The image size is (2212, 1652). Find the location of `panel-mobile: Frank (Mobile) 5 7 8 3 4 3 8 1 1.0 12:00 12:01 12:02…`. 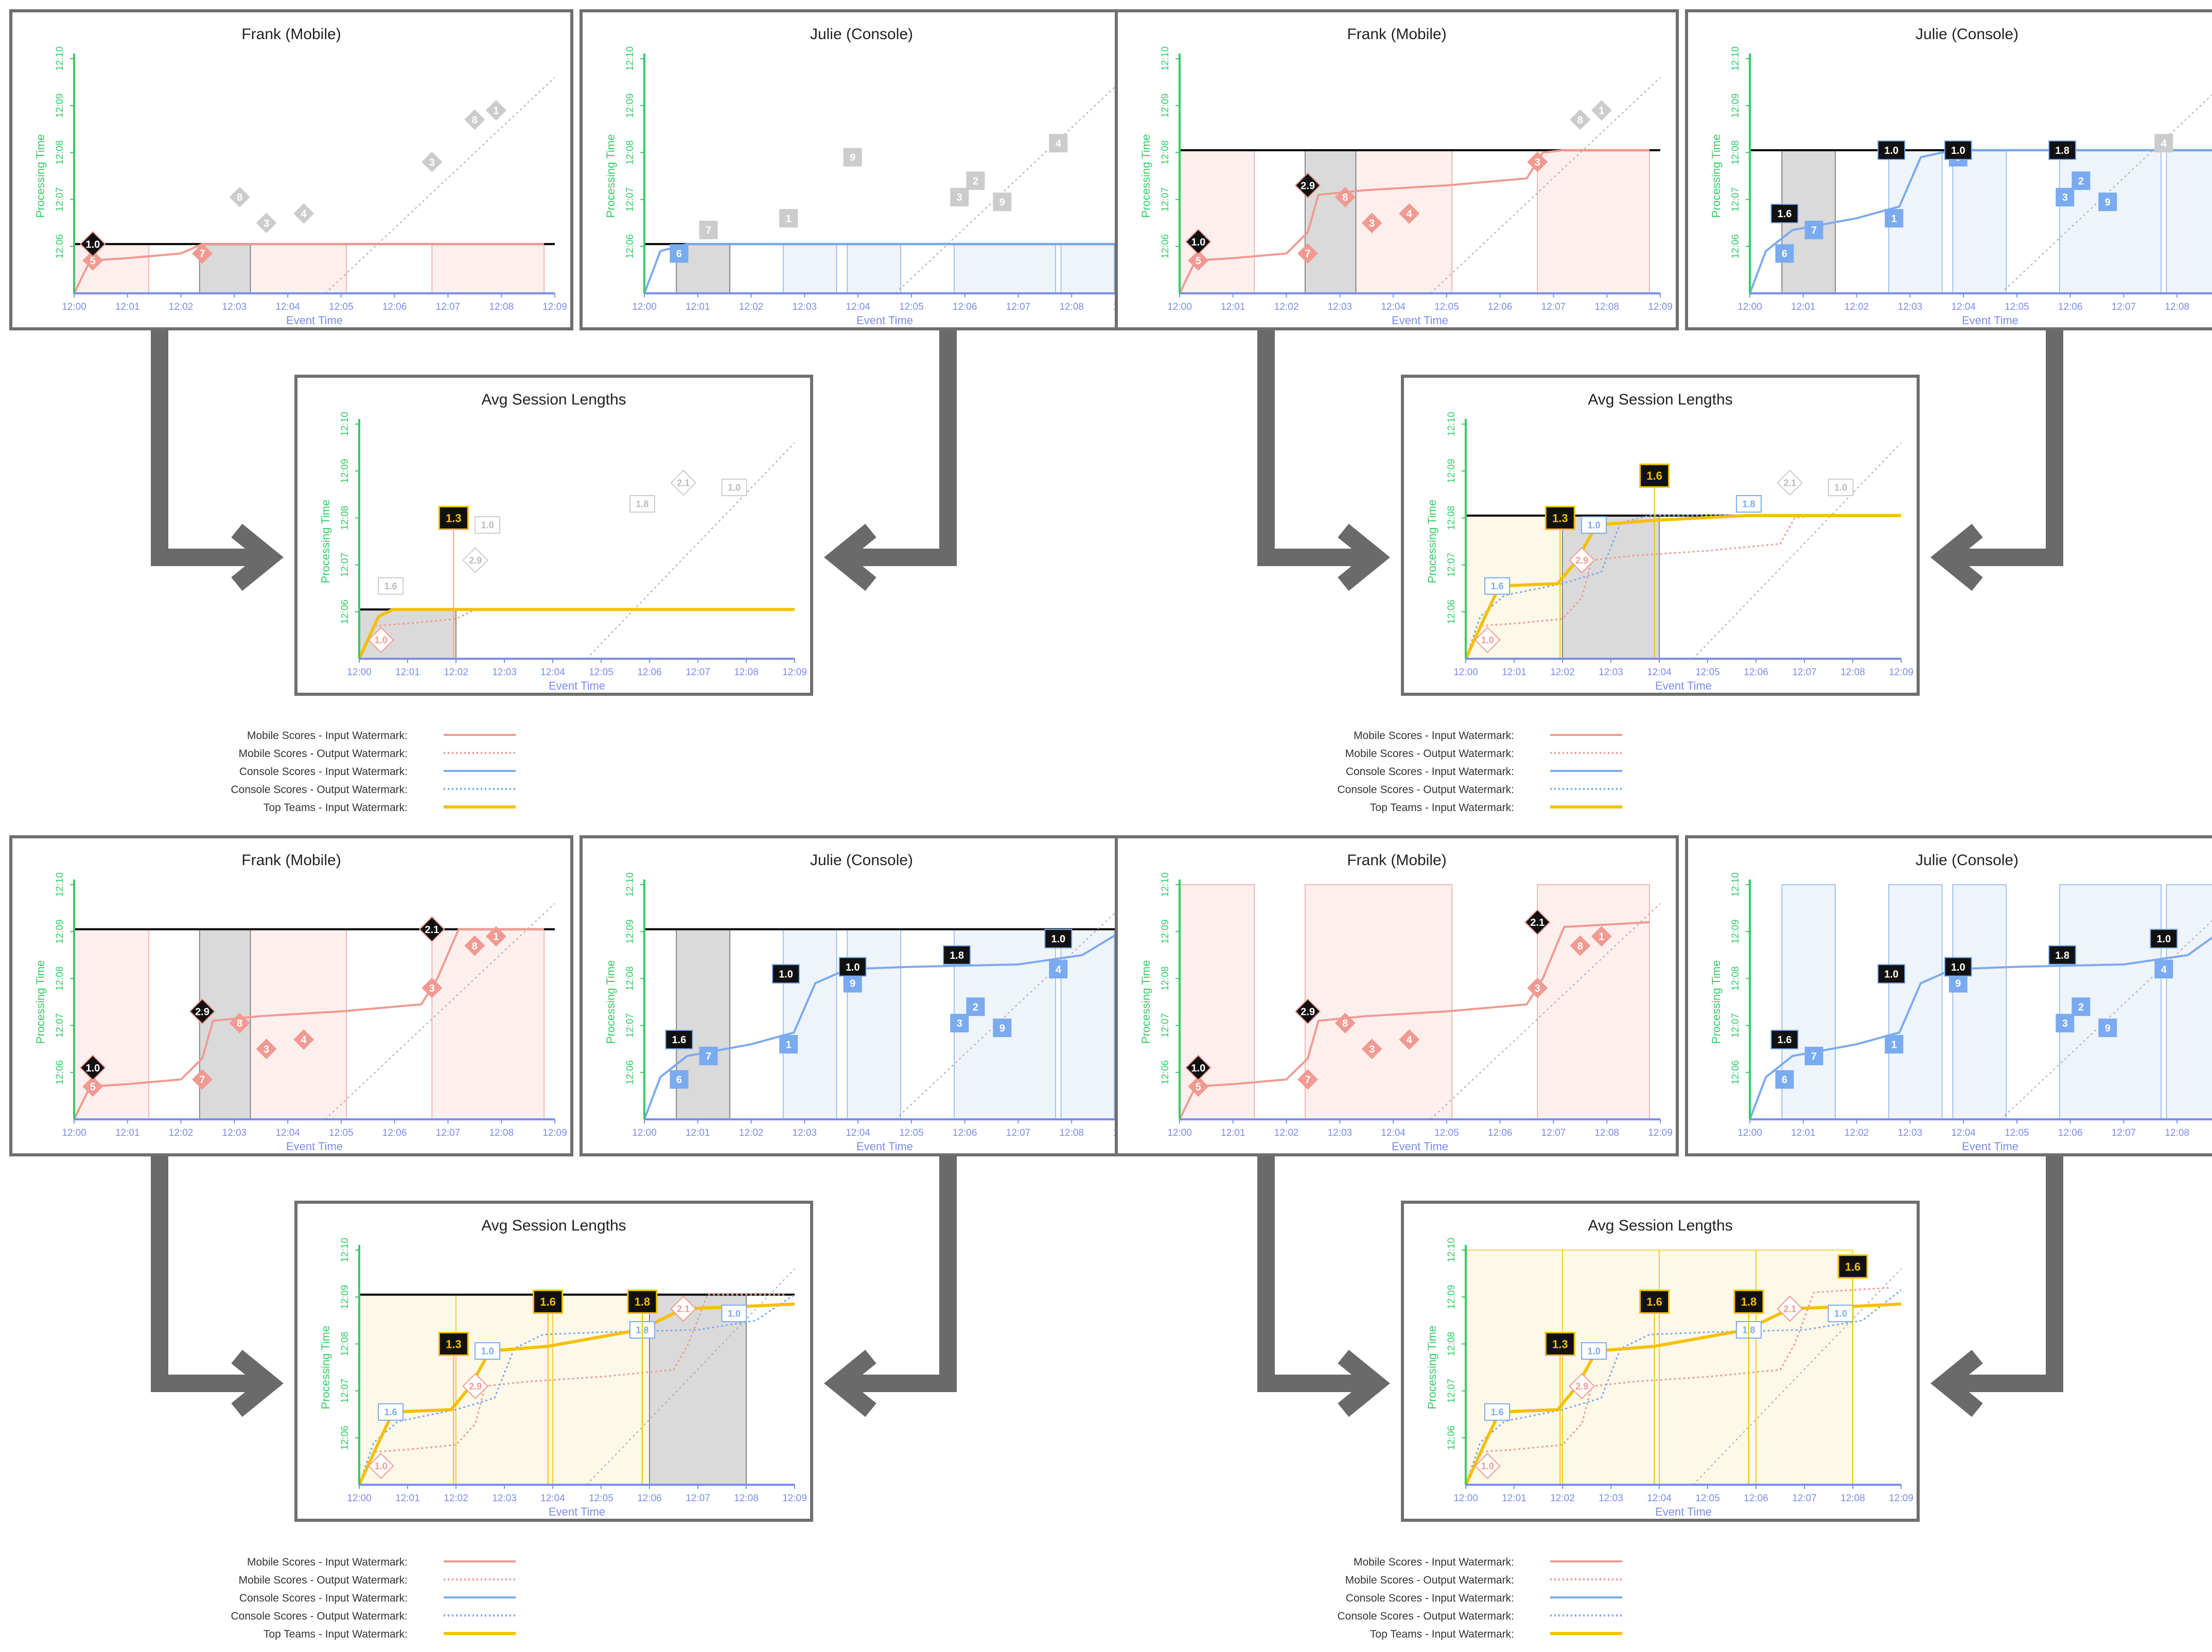

panel-mobile: Frank (Mobile) 5 7 8 3 4 3 8 1 1.0 12:00 12:01 12:02… is located at coordinates (291, 169).